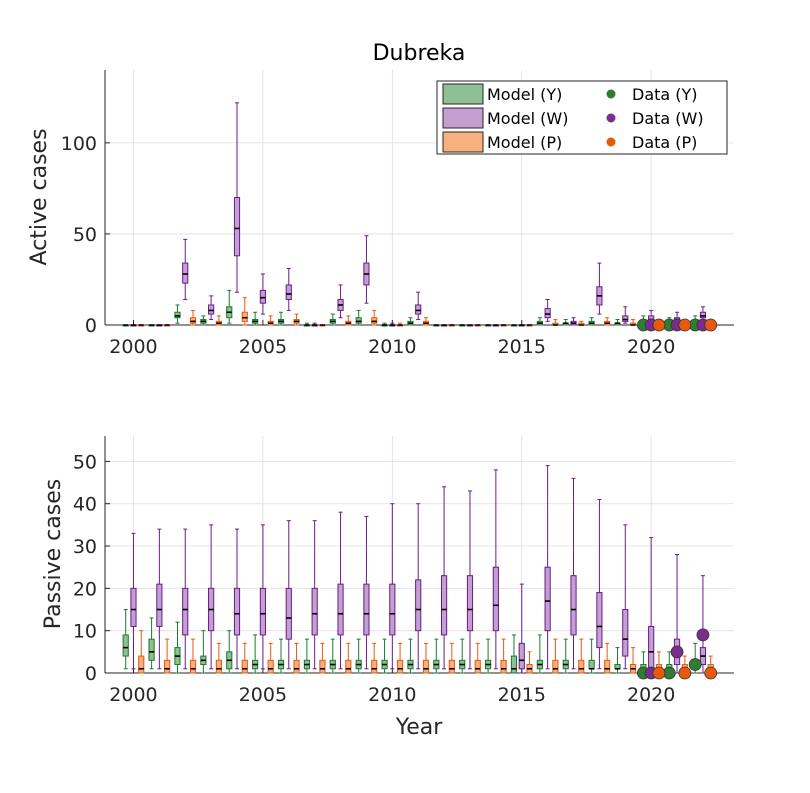 This screenshot has width=810, height=793. Describe the element at coordinates (263, 347) in the screenshot. I see `x-tick-label: 2005` at that location.